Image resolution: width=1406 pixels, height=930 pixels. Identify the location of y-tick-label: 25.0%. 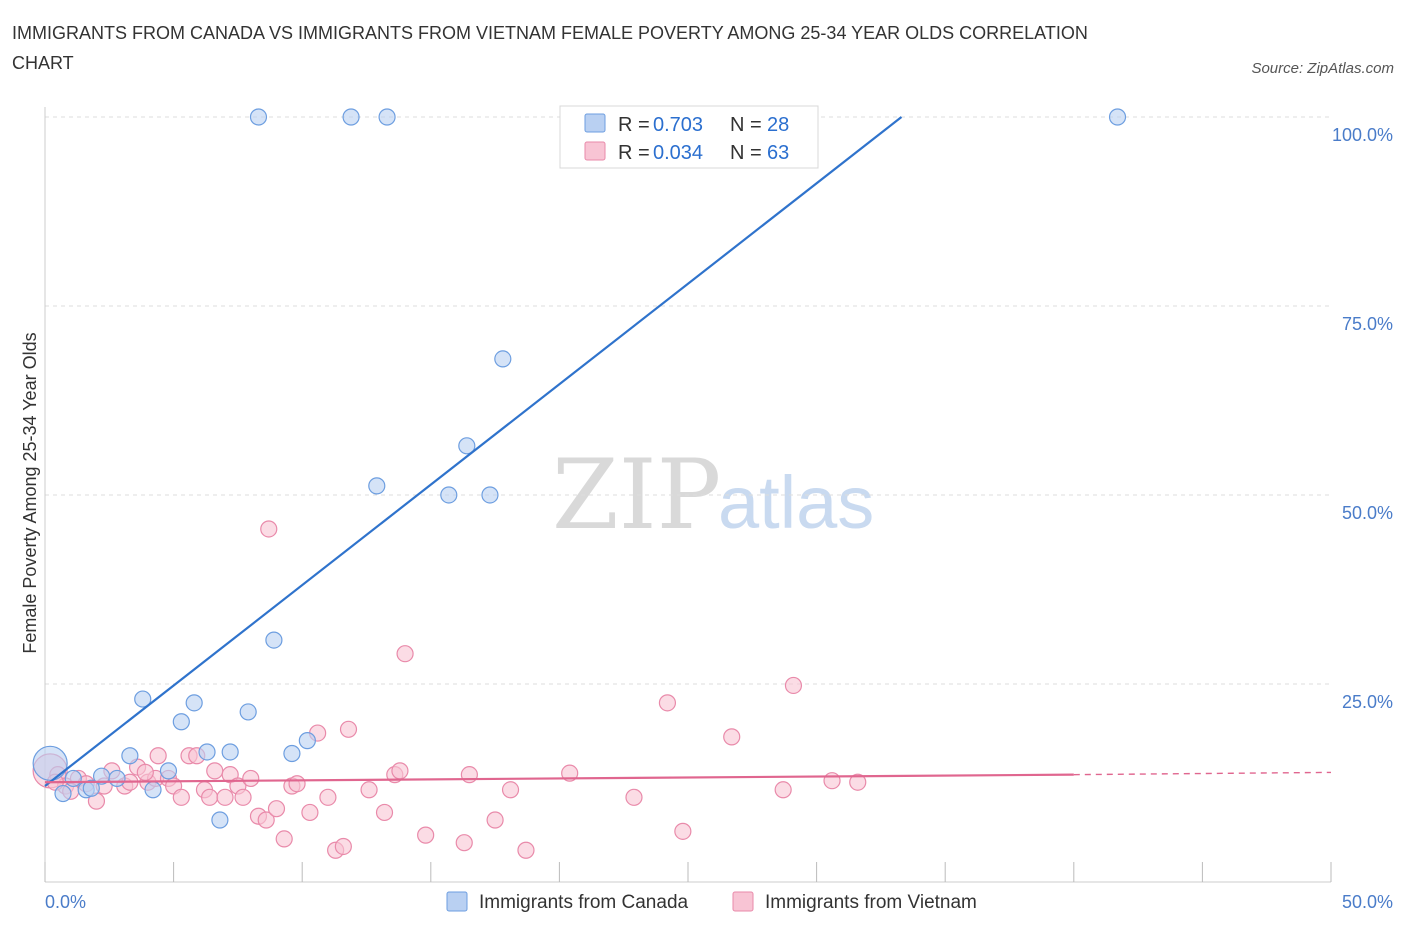
(1367, 702).